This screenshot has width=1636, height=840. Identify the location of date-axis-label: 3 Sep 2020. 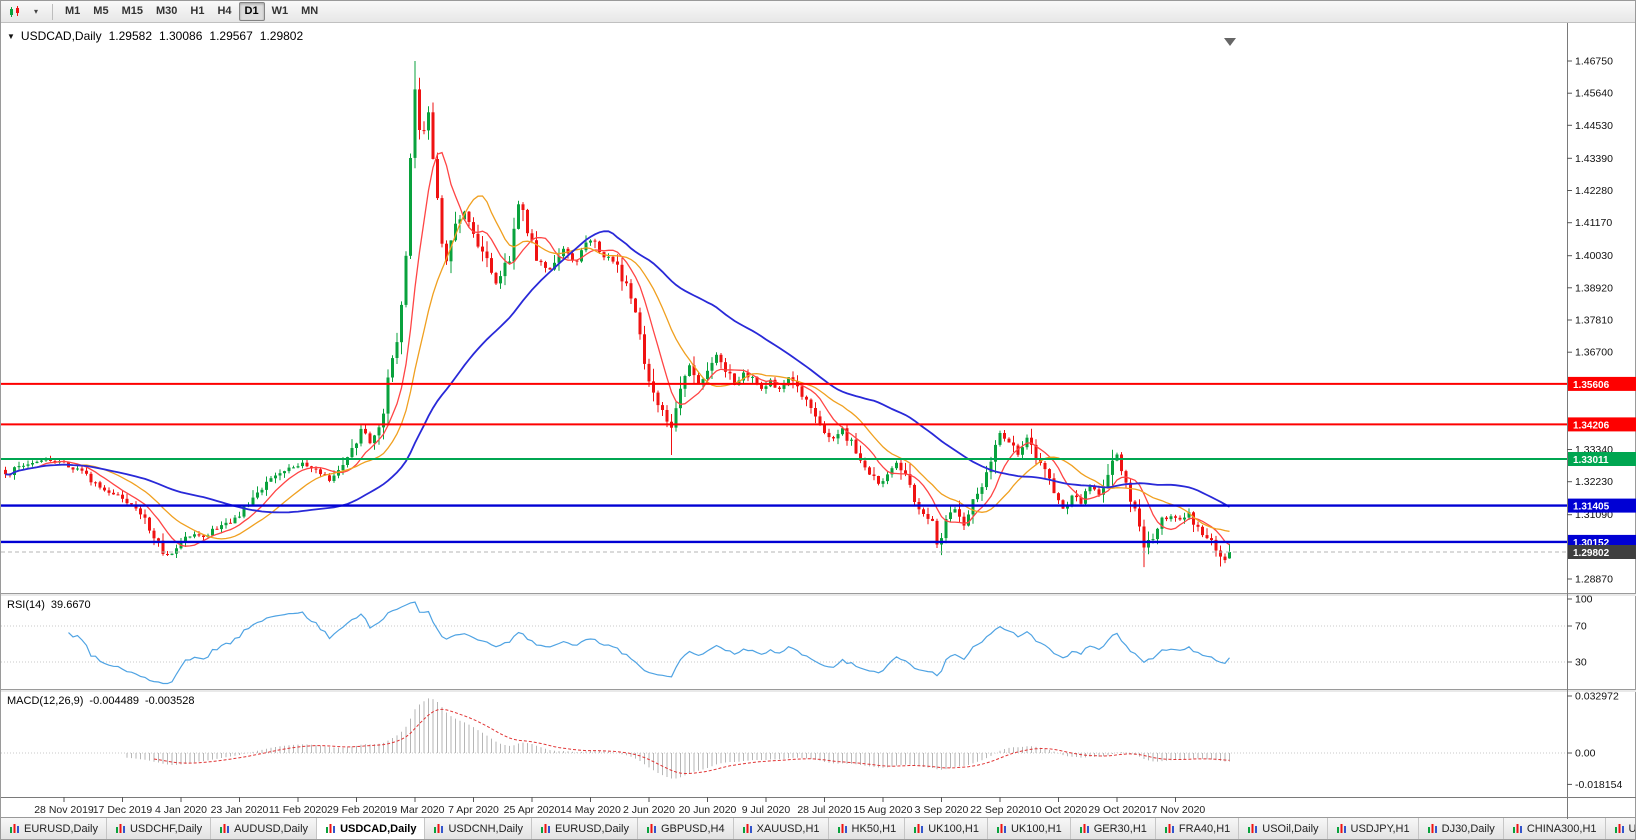
(942, 810).